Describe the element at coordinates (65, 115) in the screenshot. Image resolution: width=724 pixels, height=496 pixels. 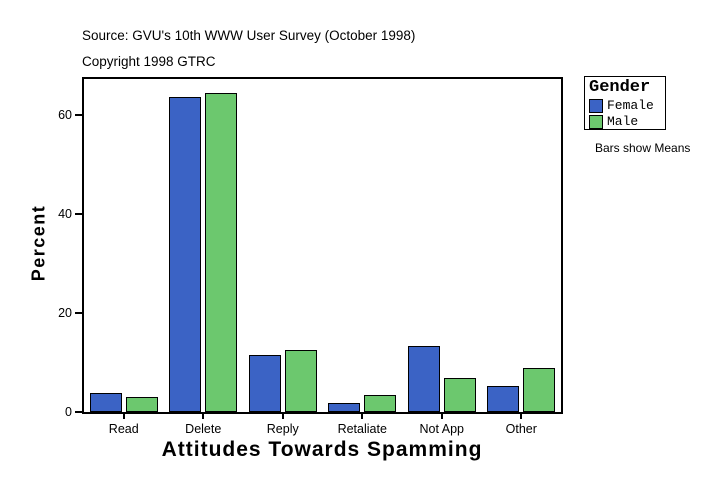
I see `y-tick-label-60: 60` at that location.